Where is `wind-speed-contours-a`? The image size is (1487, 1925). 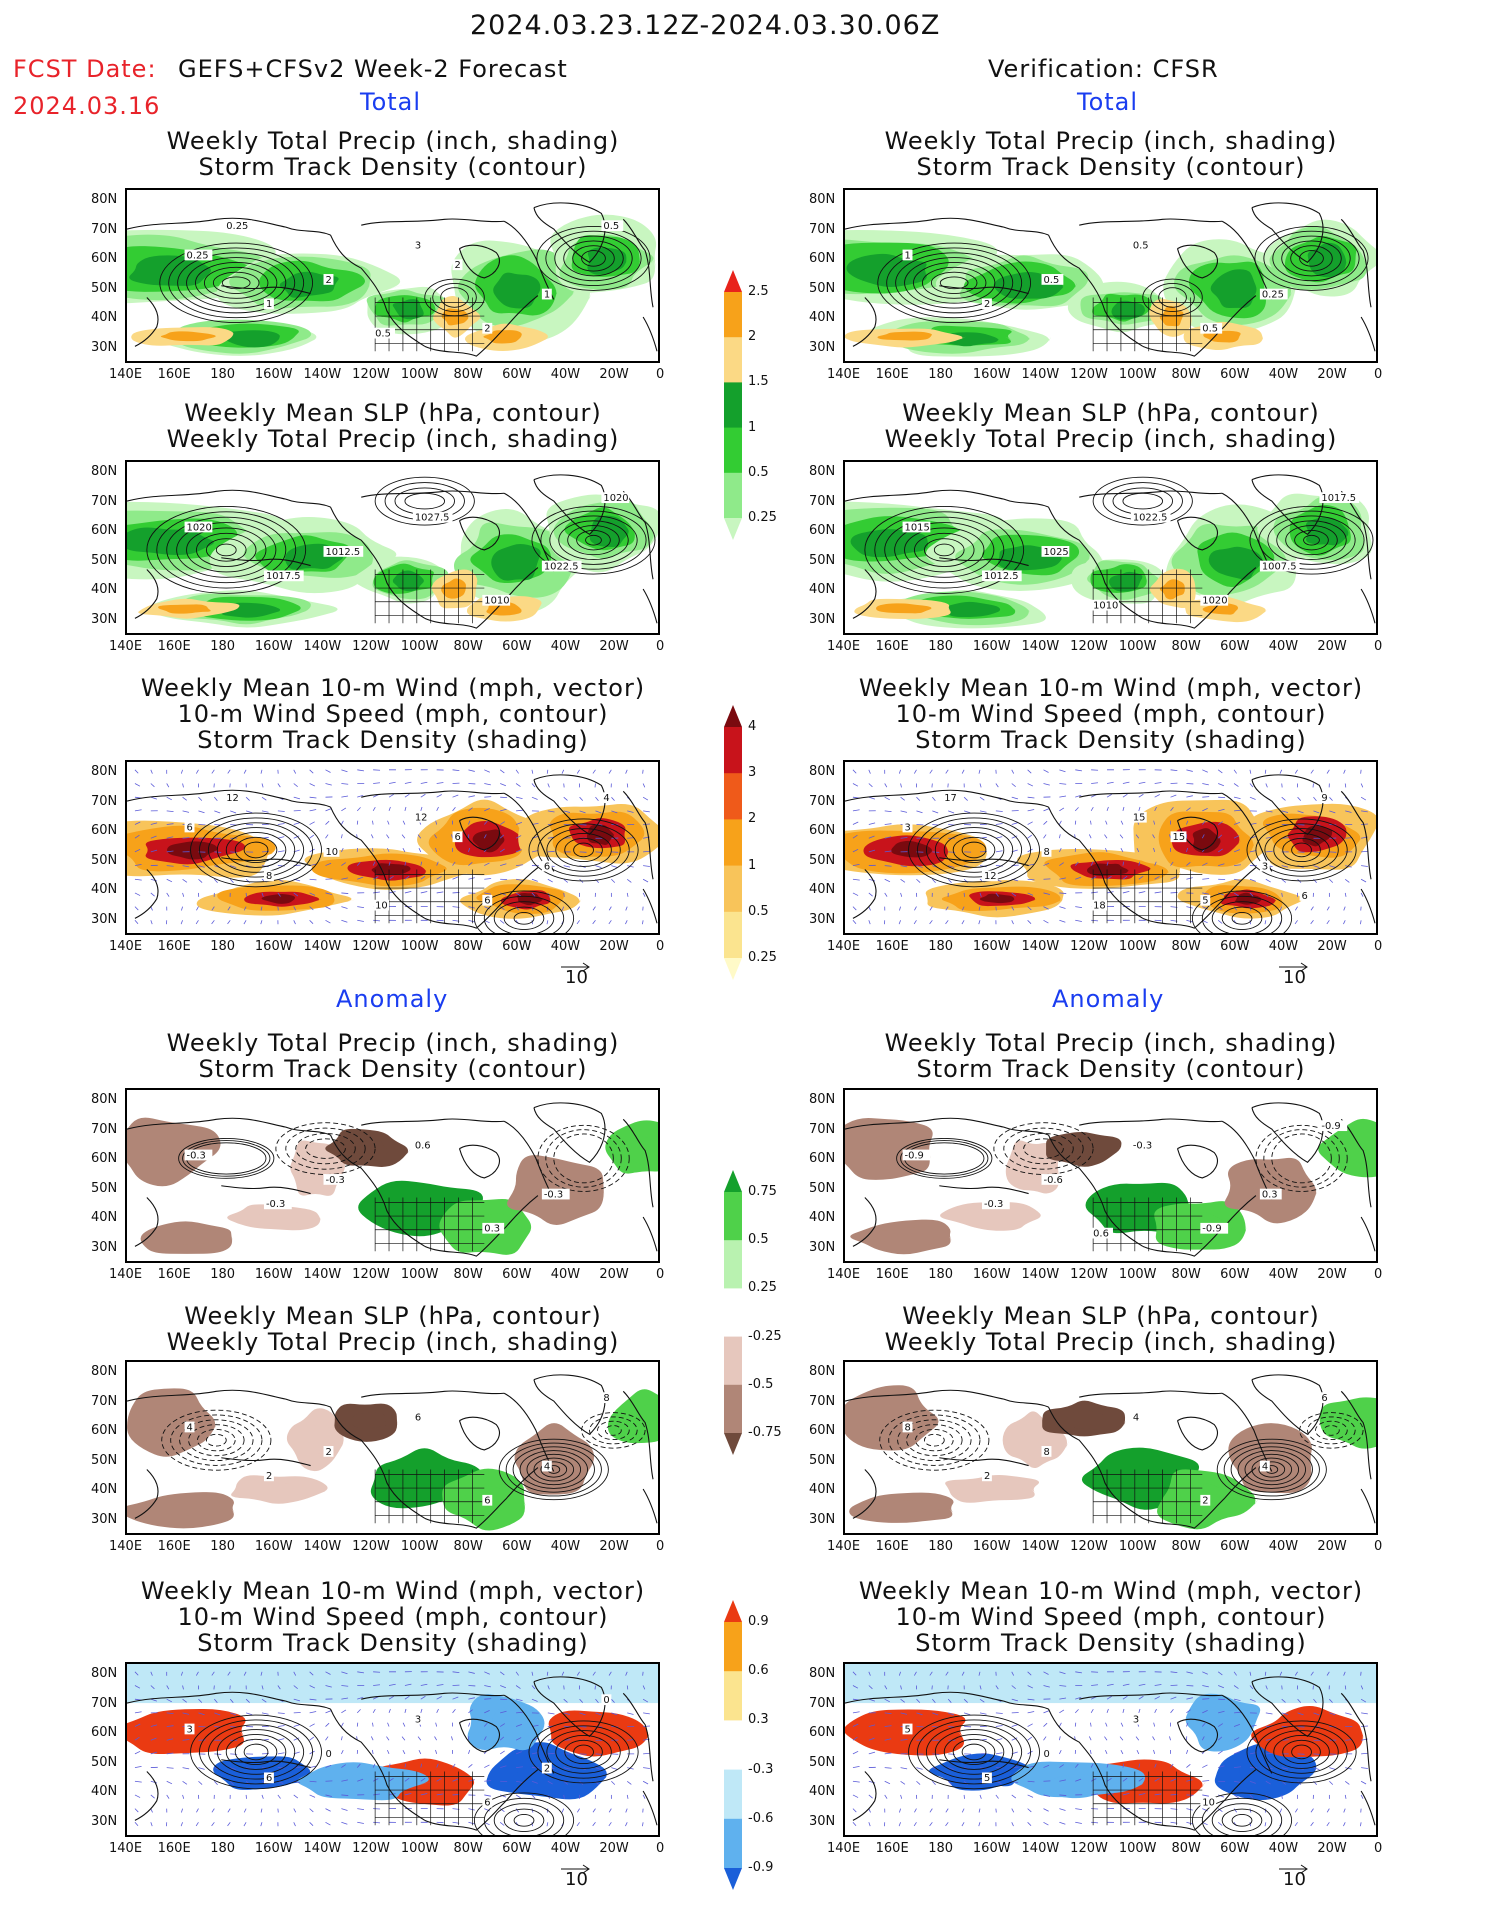 wind-speed-contours-a is located at coordinates (256, 850).